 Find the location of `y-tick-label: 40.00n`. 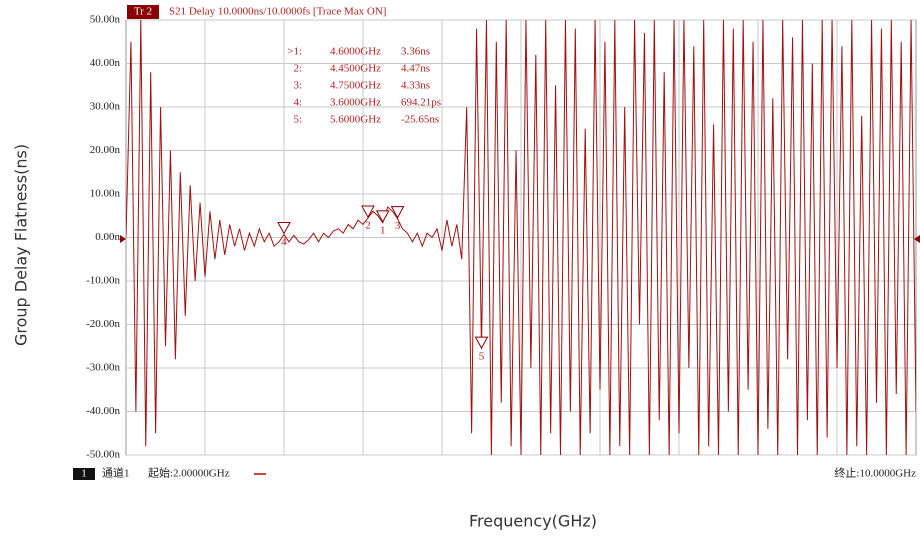

y-tick-label: 40.00n is located at coordinates (105, 63).